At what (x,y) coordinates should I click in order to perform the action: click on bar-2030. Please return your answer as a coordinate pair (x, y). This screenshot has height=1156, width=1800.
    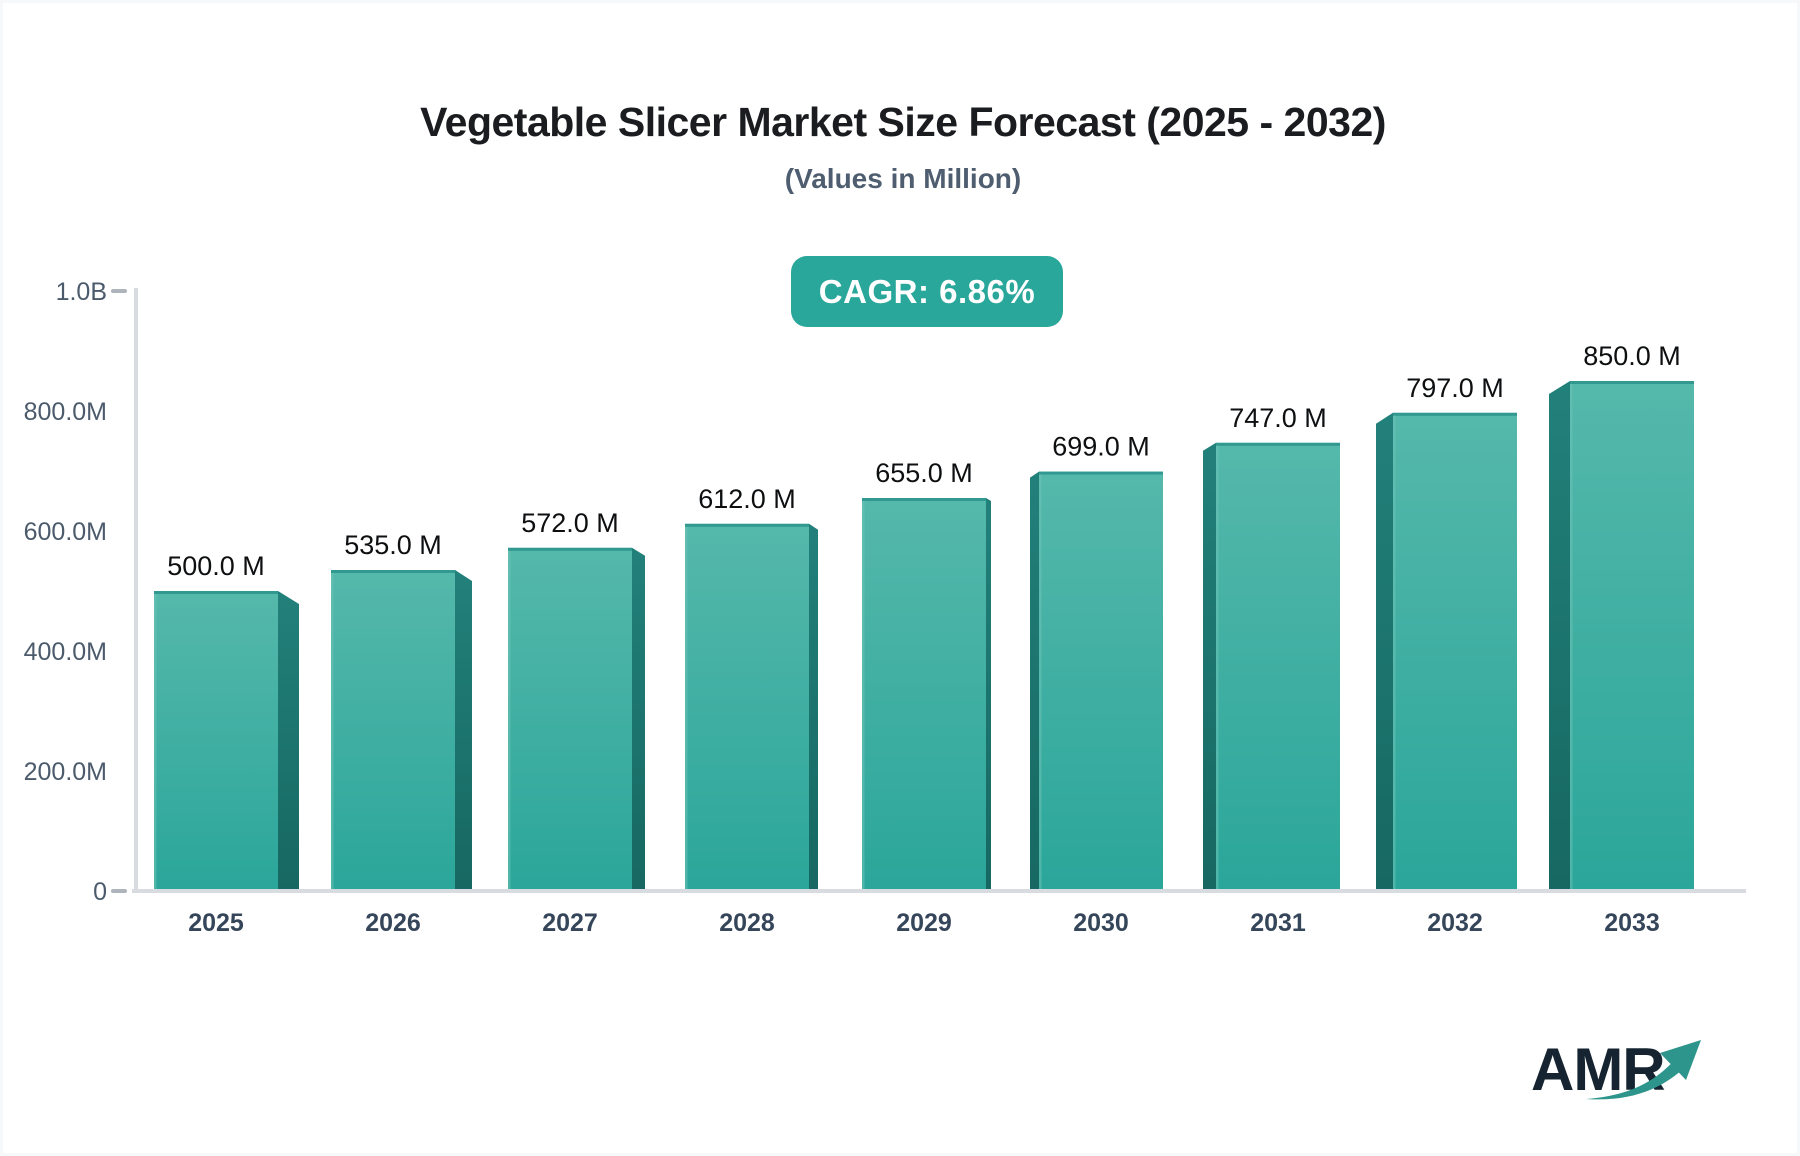
    Looking at the image, I should click on (1101, 680).